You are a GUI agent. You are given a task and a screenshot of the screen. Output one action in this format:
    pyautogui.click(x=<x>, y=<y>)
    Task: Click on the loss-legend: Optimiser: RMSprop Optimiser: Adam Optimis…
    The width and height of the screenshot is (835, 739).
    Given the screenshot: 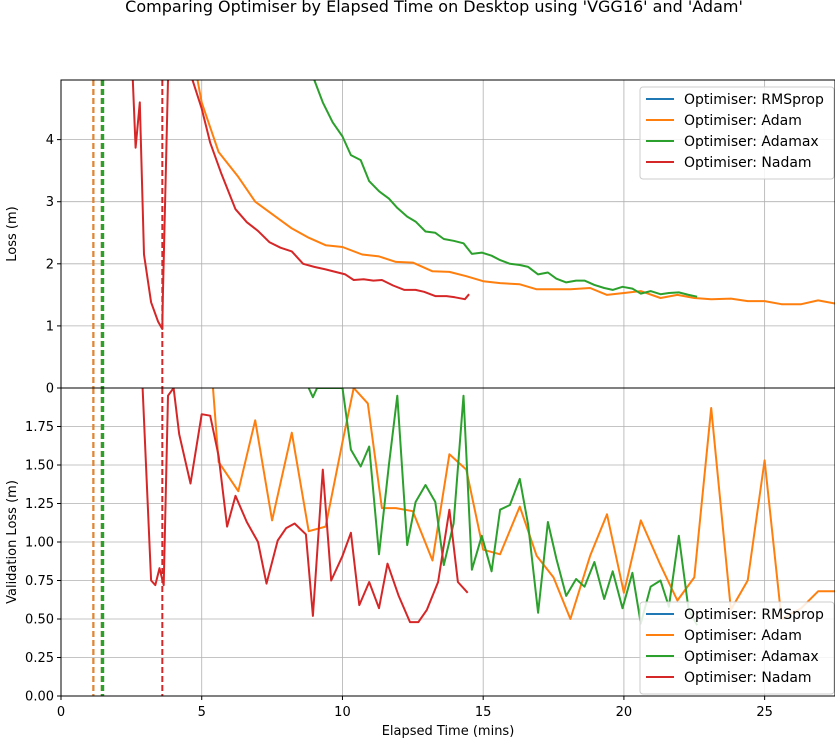 What is the action you would take?
    pyautogui.click(x=737, y=133)
    